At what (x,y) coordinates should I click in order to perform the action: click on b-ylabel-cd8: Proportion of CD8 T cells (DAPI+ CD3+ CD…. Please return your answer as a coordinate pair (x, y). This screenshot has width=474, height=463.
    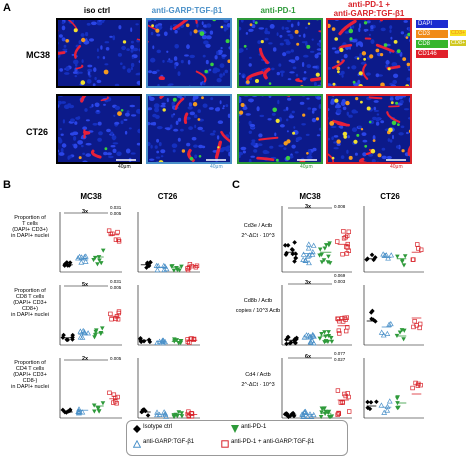
    Looking at the image, I should click on (30, 303).